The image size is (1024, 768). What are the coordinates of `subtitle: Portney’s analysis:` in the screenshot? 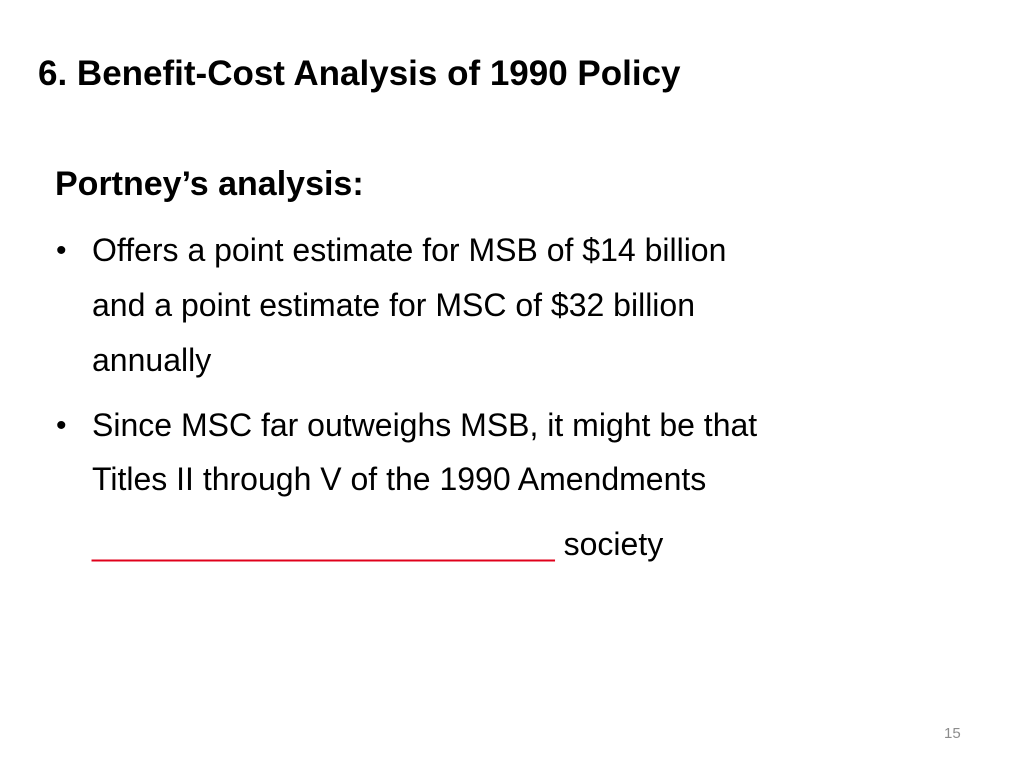 It's located at (209, 184).